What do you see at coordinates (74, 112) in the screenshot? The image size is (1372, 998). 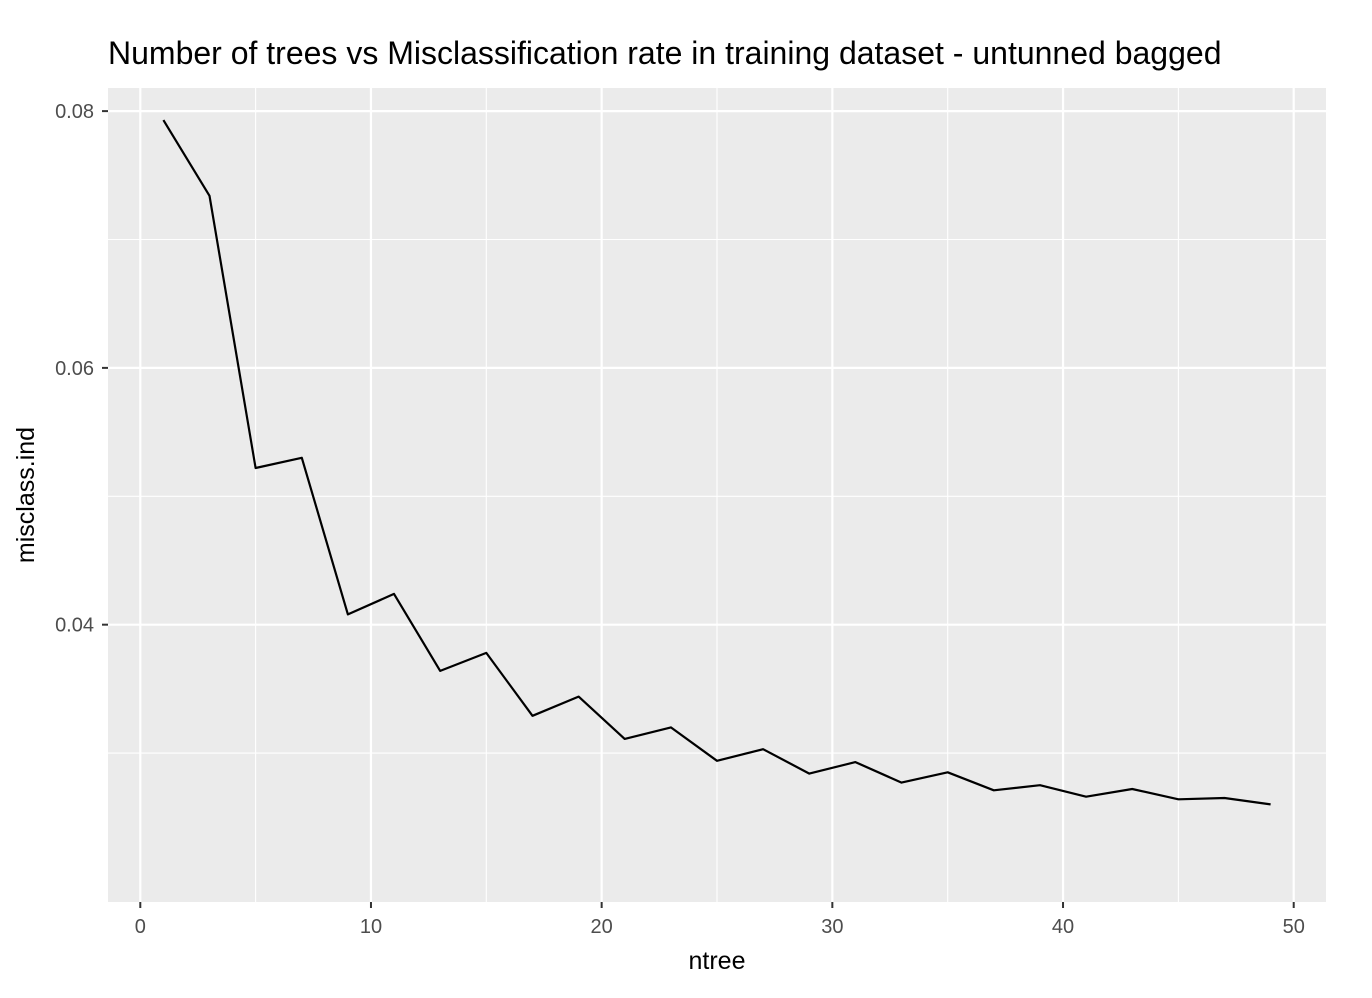 I see `y-tick-label: 0.08` at bounding box center [74, 112].